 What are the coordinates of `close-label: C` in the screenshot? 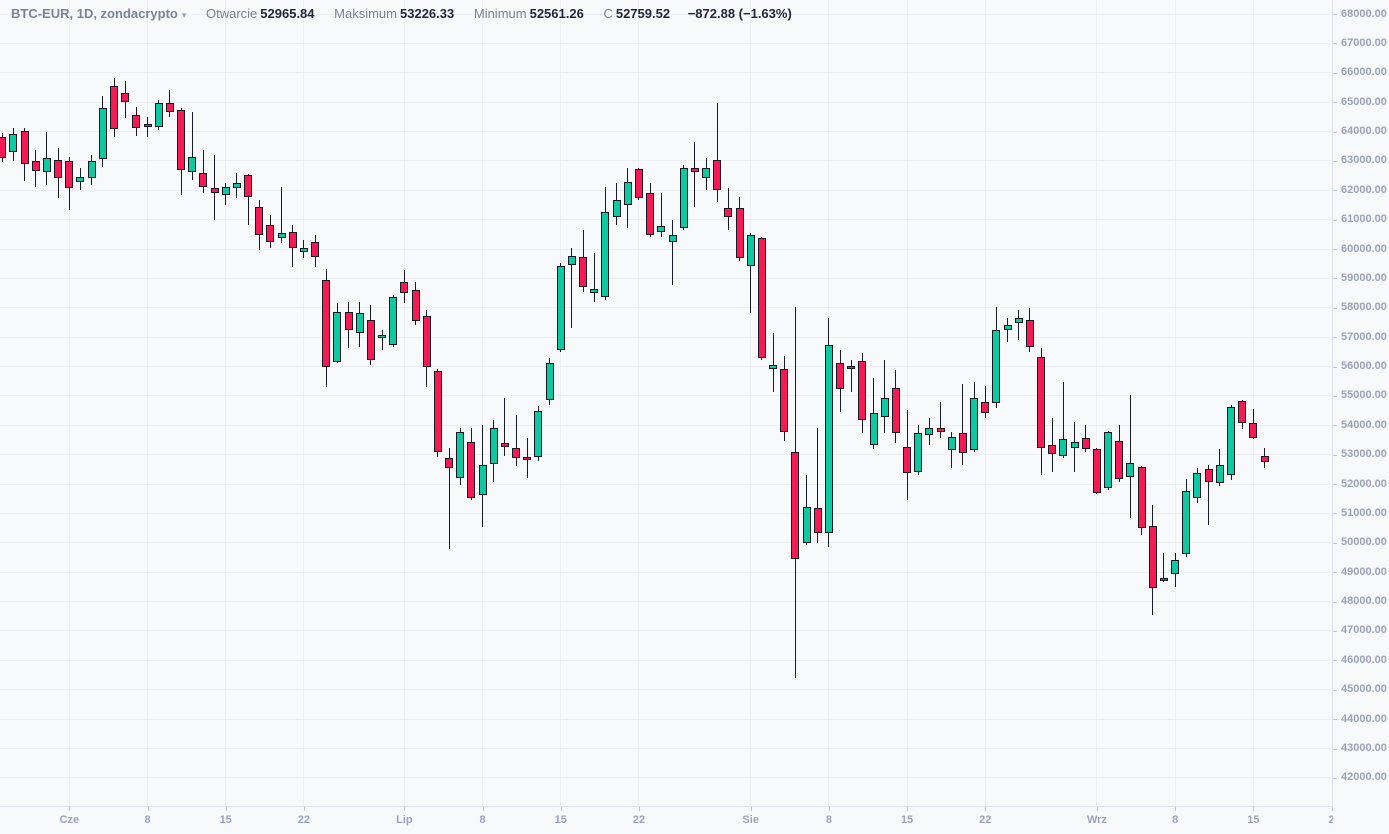 It's located at (608, 13).